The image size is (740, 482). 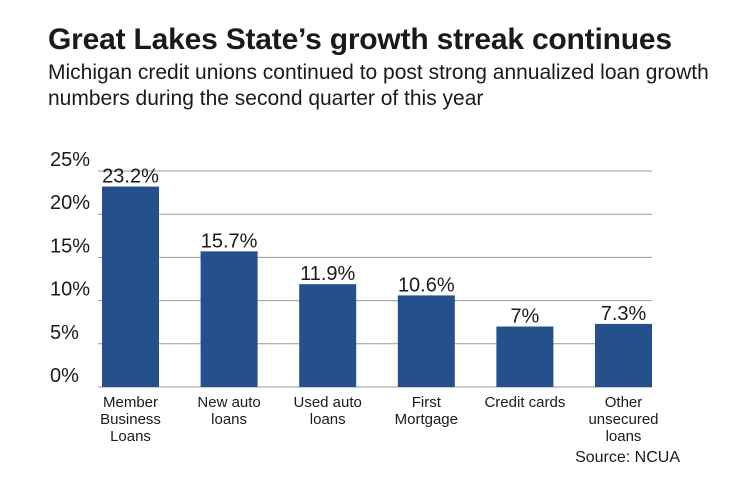 I want to click on y-tick-label: 10%, so click(x=70, y=290).